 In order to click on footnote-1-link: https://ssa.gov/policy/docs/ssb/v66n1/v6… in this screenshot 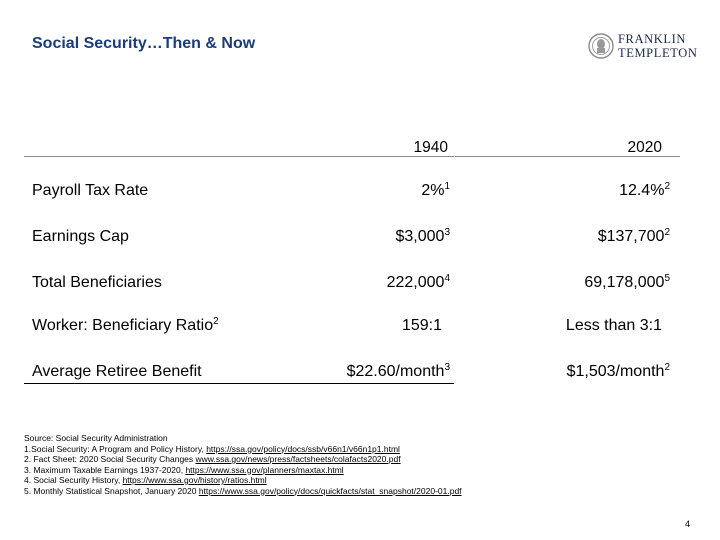, I will do `click(303, 448)`.